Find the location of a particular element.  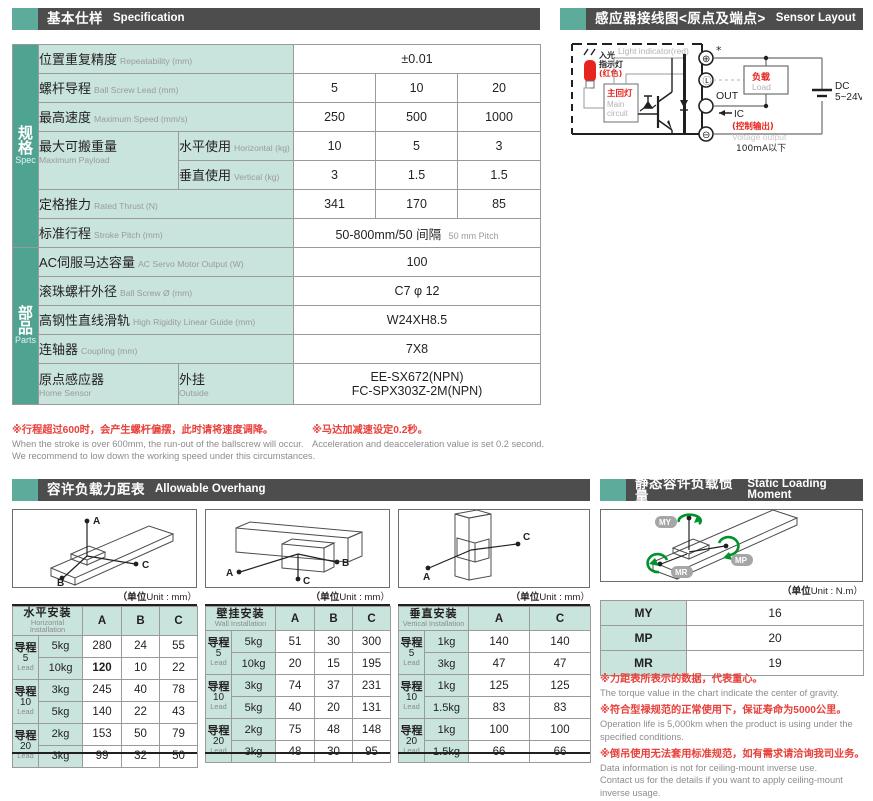

column-header-c: C is located at coordinates (179, 621).